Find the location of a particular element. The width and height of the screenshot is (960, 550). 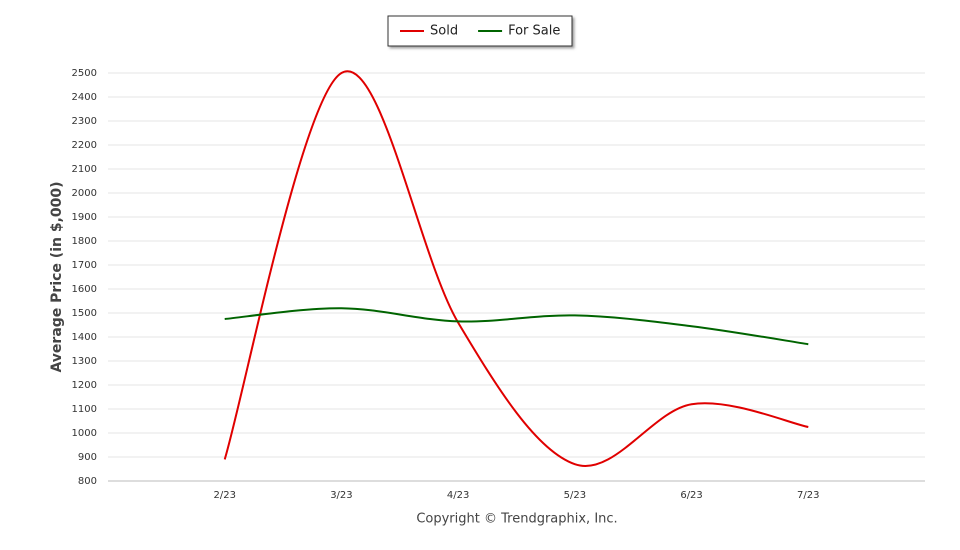

legend: Sold For Sale is located at coordinates (480, 31).